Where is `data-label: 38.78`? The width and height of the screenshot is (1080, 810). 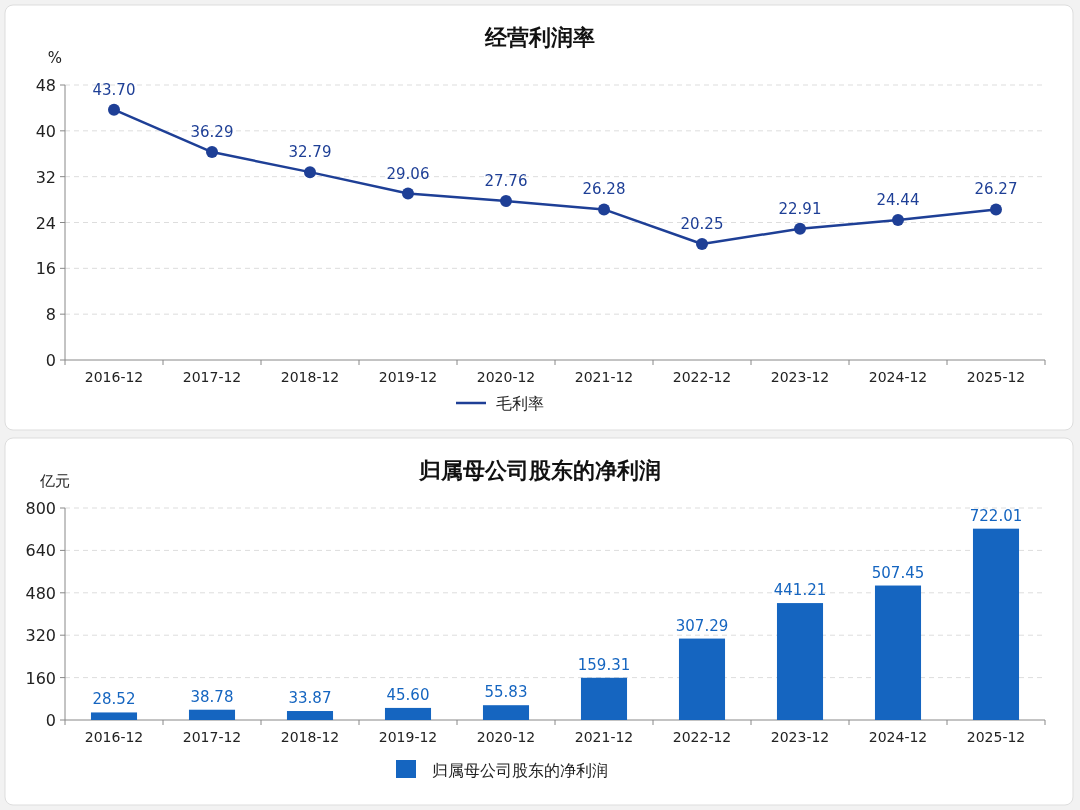 data-label: 38.78 is located at coordinates (212, 696).